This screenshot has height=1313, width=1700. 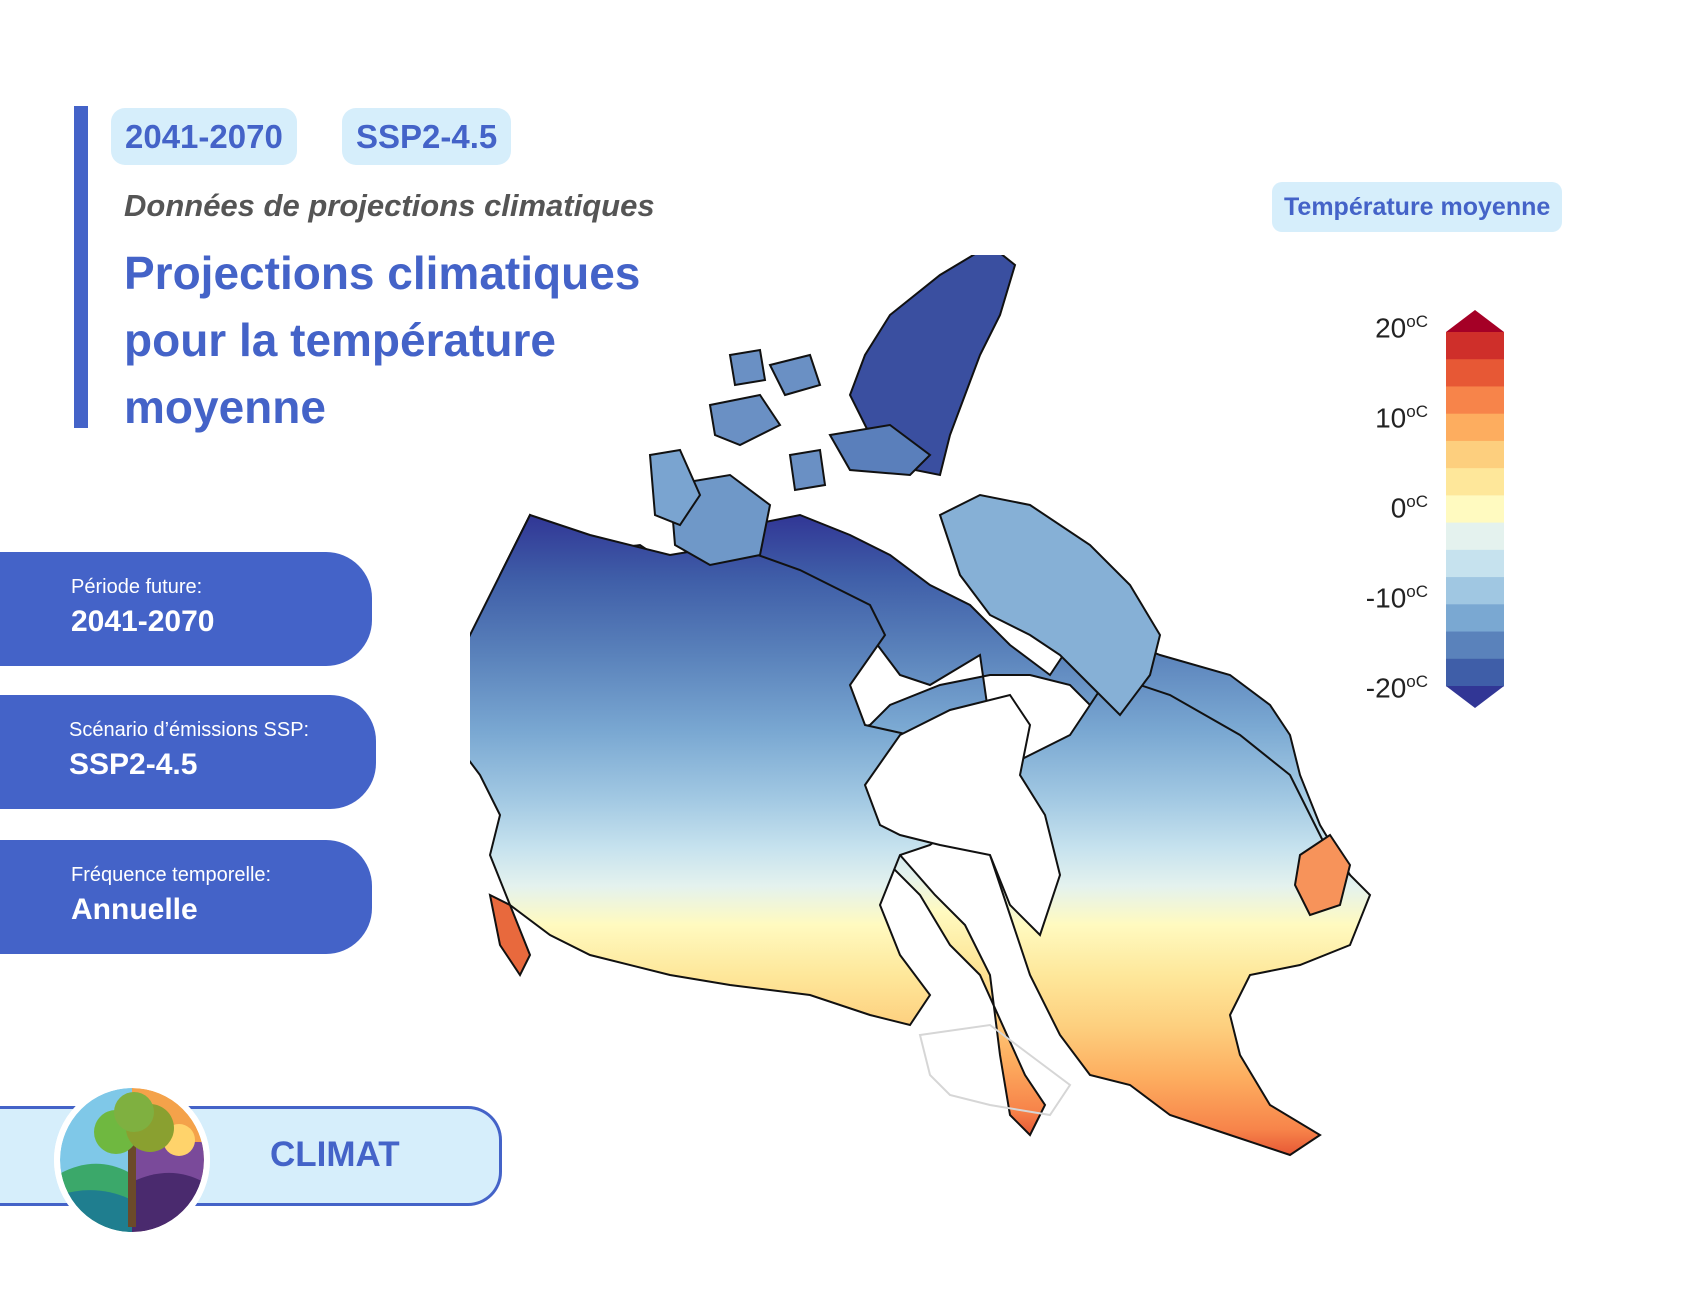 I want to click on map-baffin-island, so click(x=1050, y=605).